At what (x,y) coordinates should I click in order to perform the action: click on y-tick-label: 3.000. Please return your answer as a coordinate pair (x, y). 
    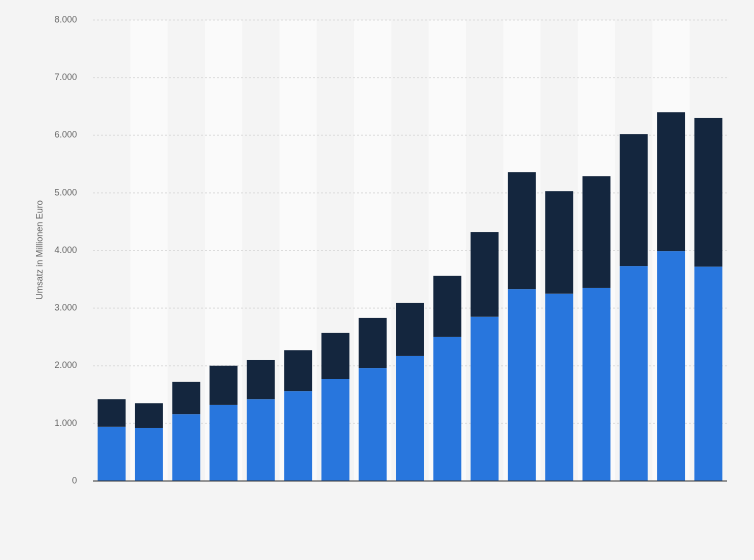
    Looking at the image, I should click on (65, 308).